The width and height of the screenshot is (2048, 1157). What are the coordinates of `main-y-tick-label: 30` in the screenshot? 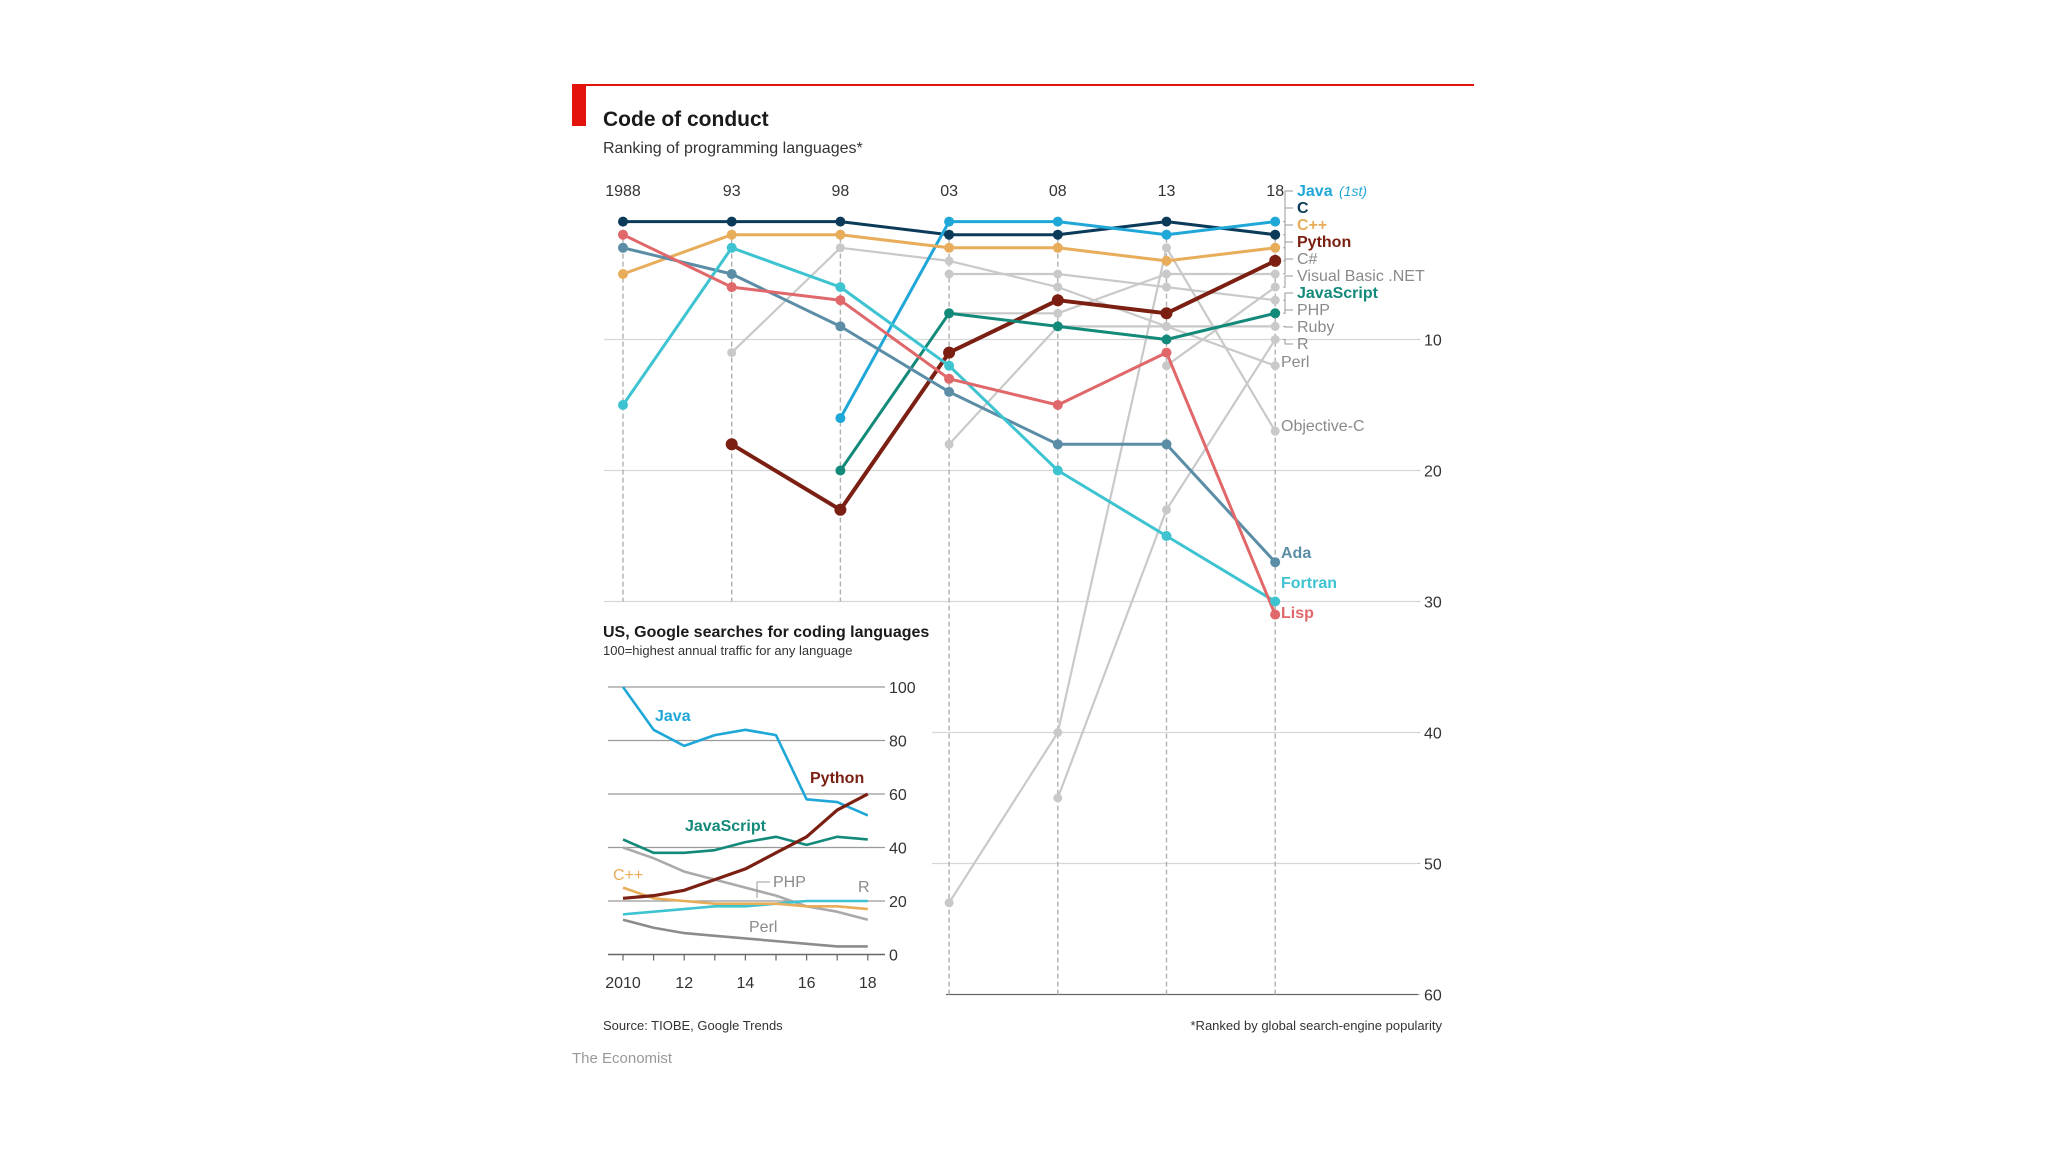 It's located at (1433, 603).